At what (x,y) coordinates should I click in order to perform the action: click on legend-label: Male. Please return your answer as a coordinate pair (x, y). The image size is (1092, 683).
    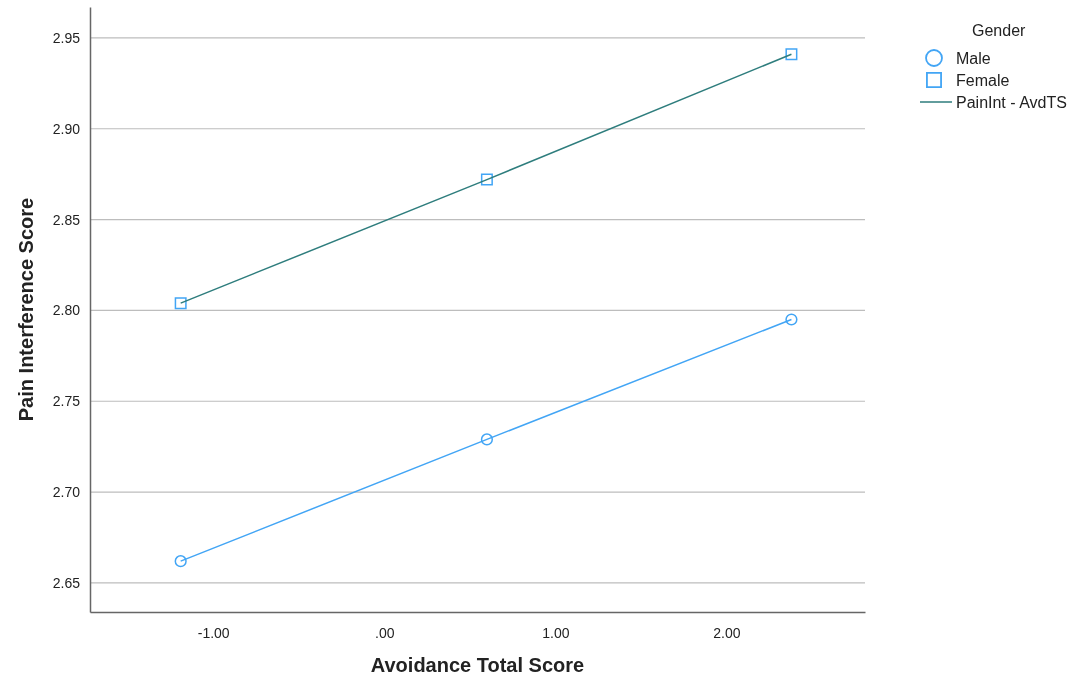
    Looking at the image, I should click on (973, 58).